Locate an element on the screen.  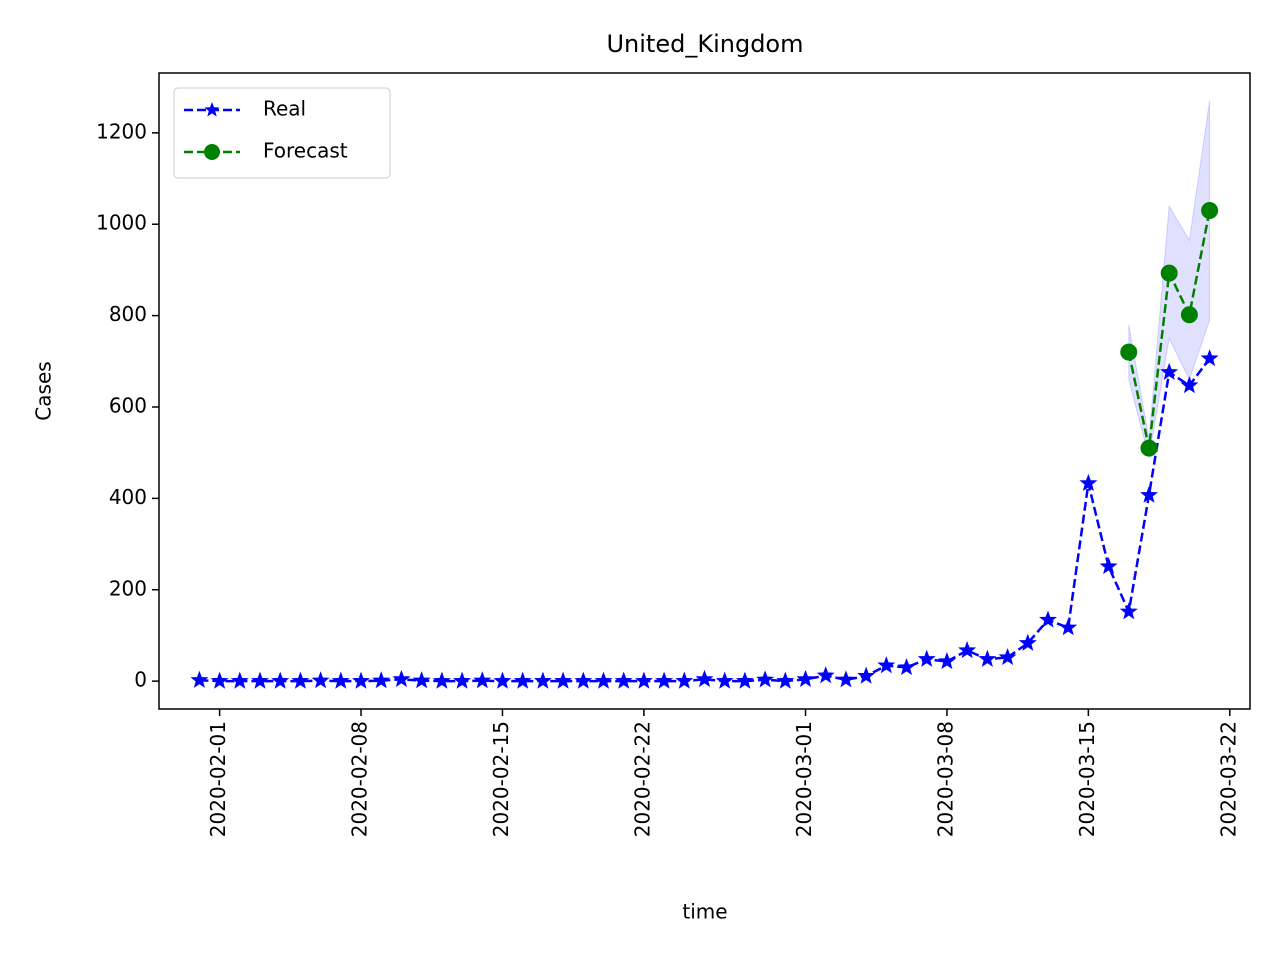
y-tick-label: 1000 is located at coordinates (121, 223).